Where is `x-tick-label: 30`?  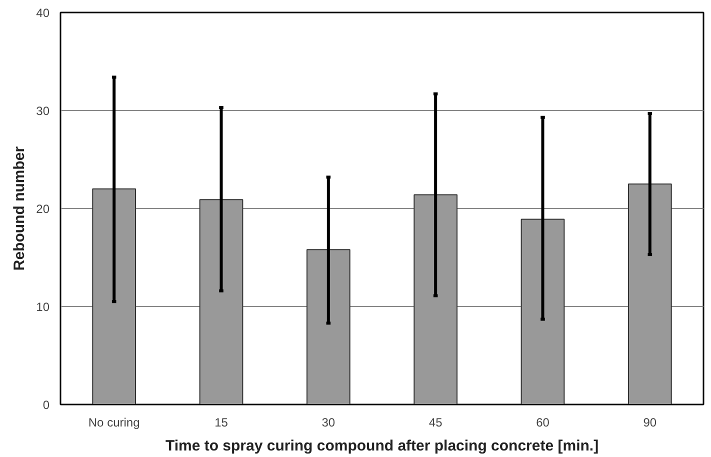 x-tick-label: 30 is located at coordinates (329, 423).